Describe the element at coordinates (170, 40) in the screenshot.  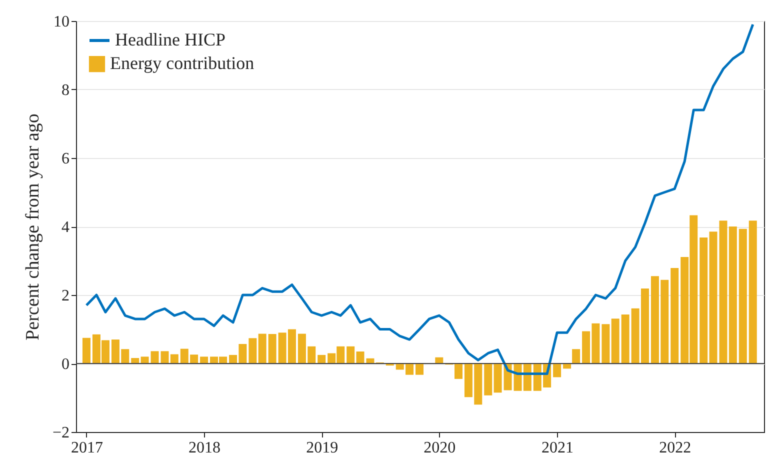
I see `legend-label: Headline HICP` at that location.